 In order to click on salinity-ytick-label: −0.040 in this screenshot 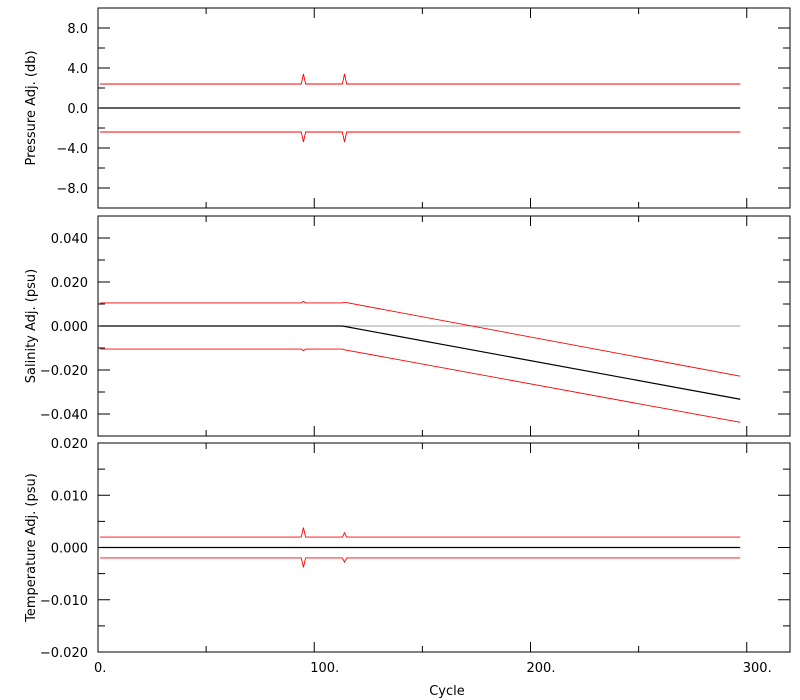, I will do `click(64, 415)`.